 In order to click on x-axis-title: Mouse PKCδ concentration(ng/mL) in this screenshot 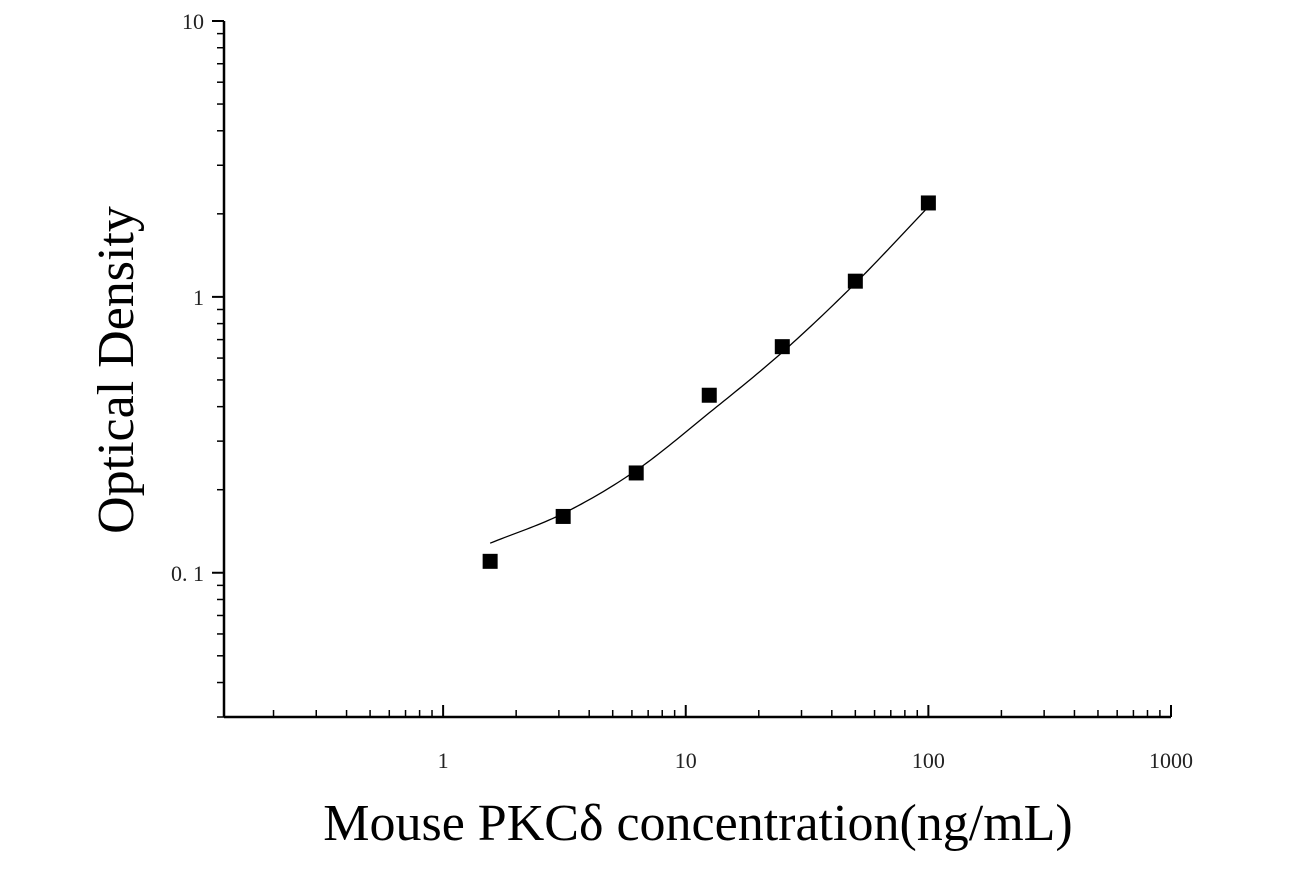, I will do `click(697, 823)`.